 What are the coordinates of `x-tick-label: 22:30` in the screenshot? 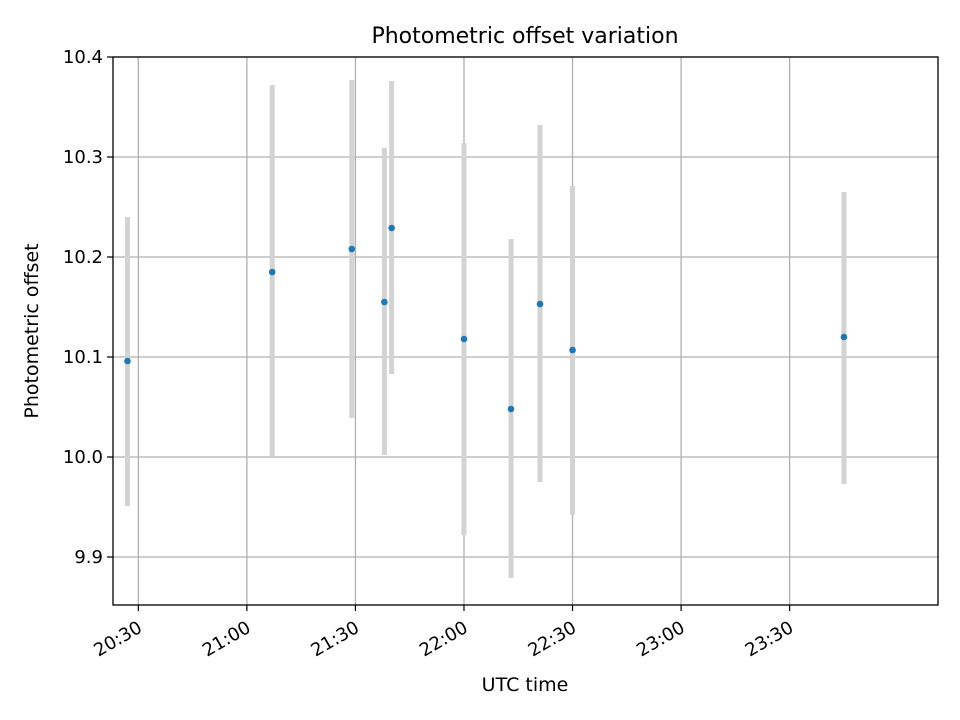 It's located at (552, 639).